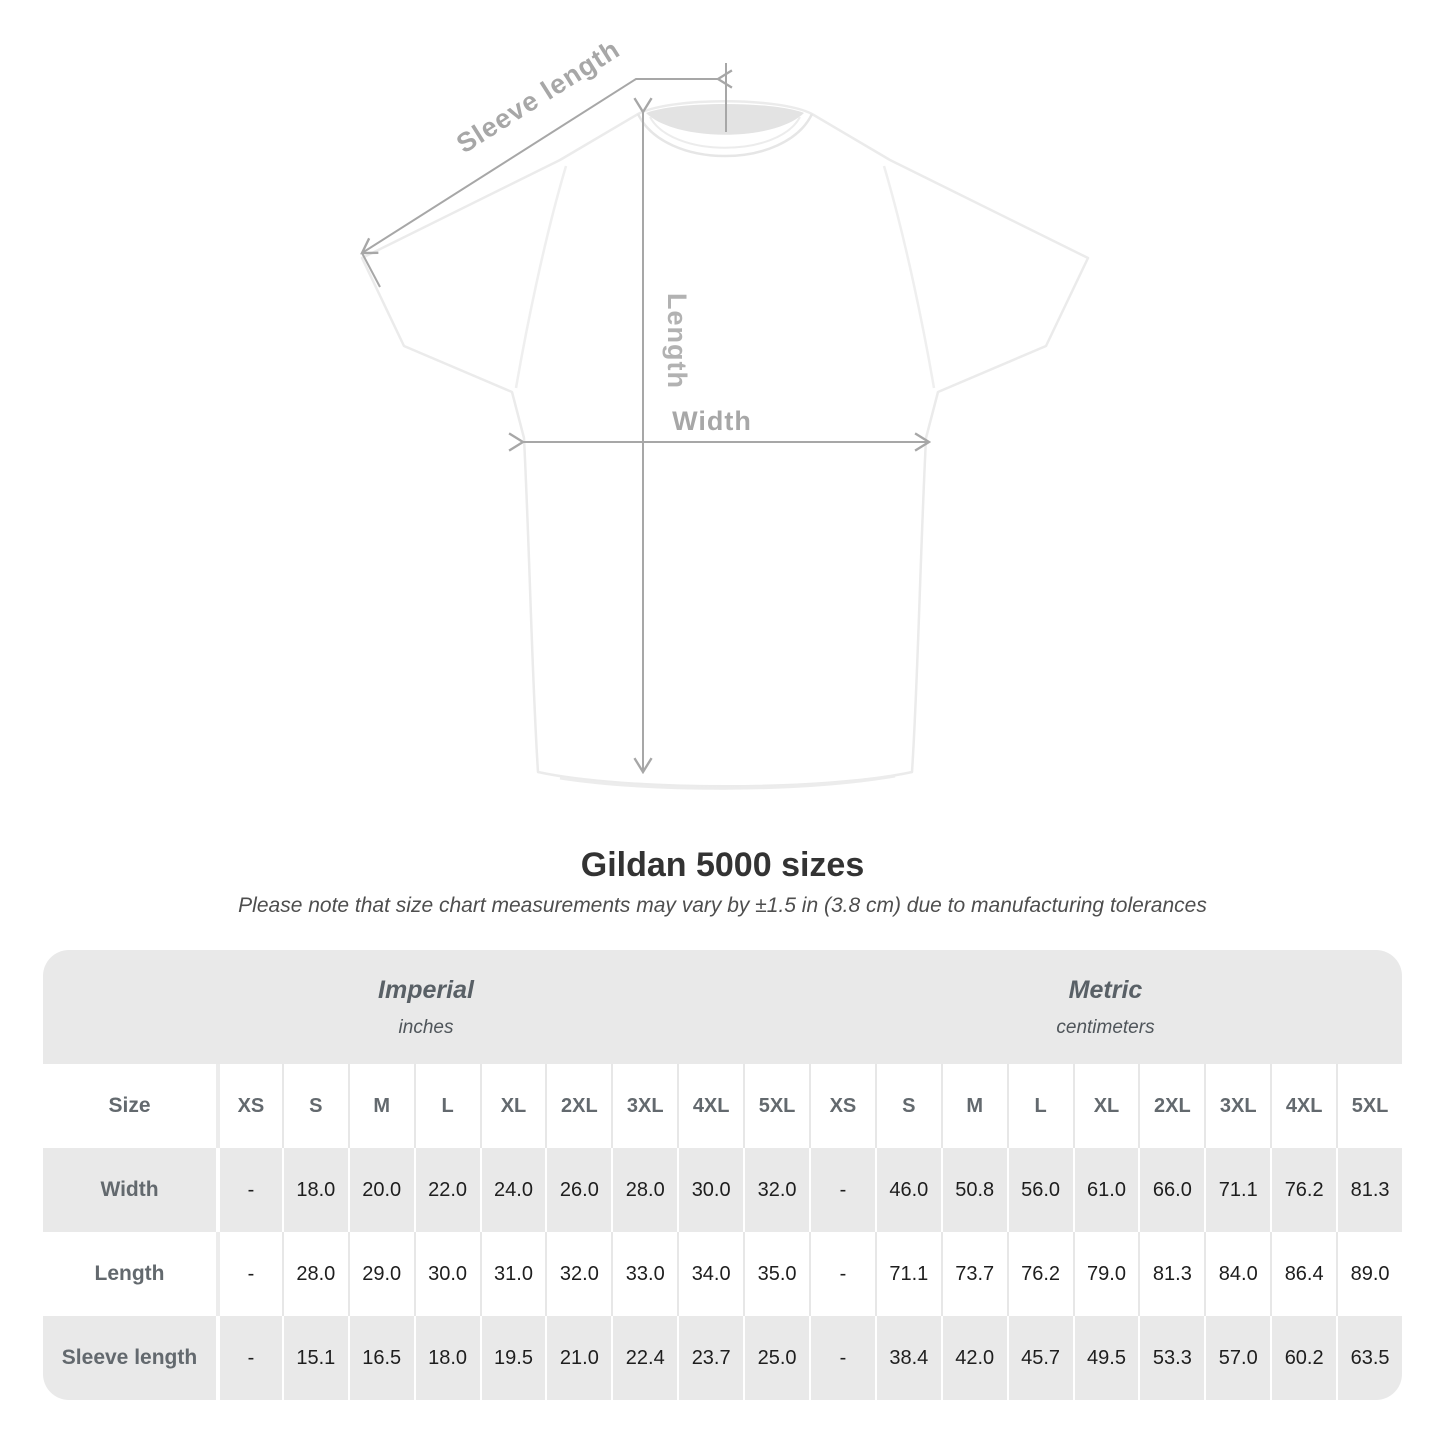 This screenshot has width=1445, height=1445. Describe the element at coordinates (1171, 1106) in the screenshot. I see `size-header-metric-2xl: 2XL` at that location.